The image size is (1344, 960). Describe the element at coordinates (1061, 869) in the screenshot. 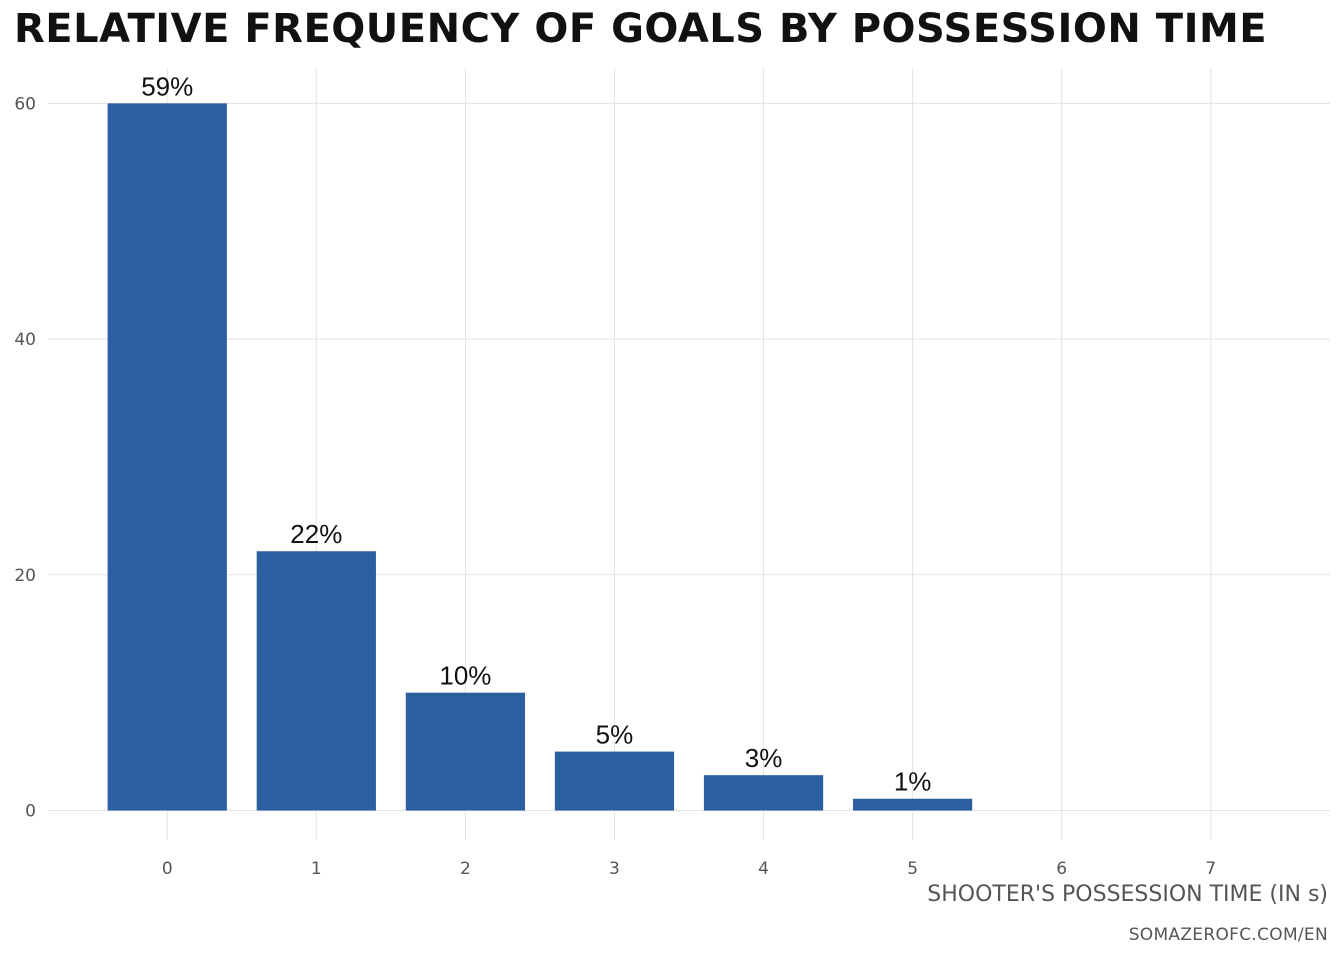

I see `x-tick-label: 6` at that location.